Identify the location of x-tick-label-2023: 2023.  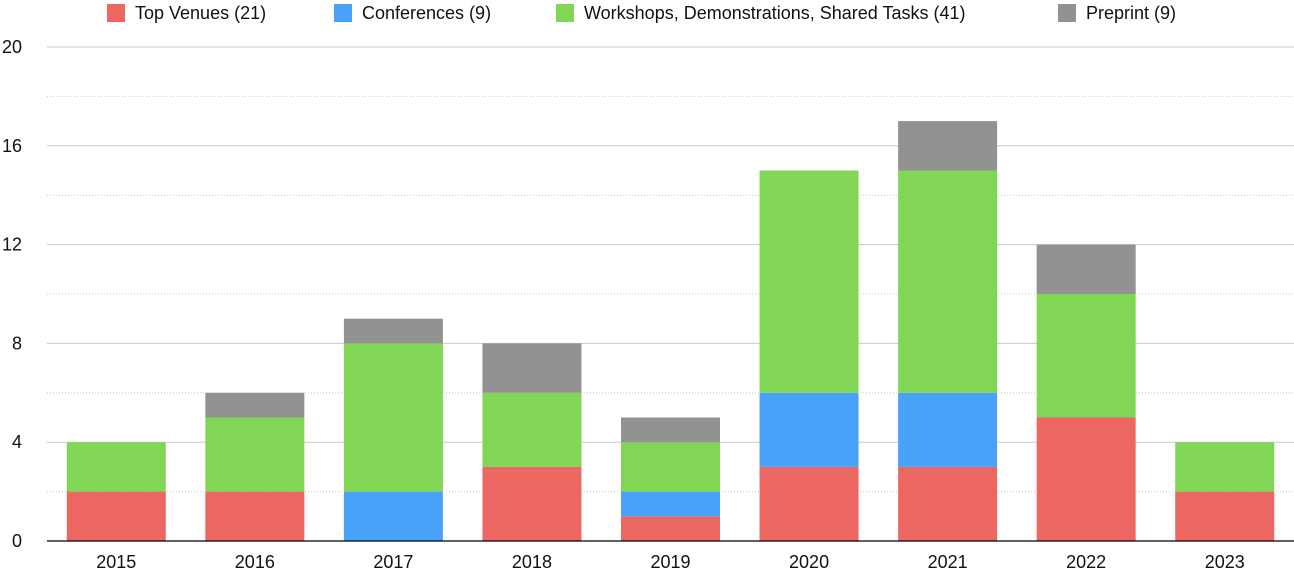
(1225, 562).